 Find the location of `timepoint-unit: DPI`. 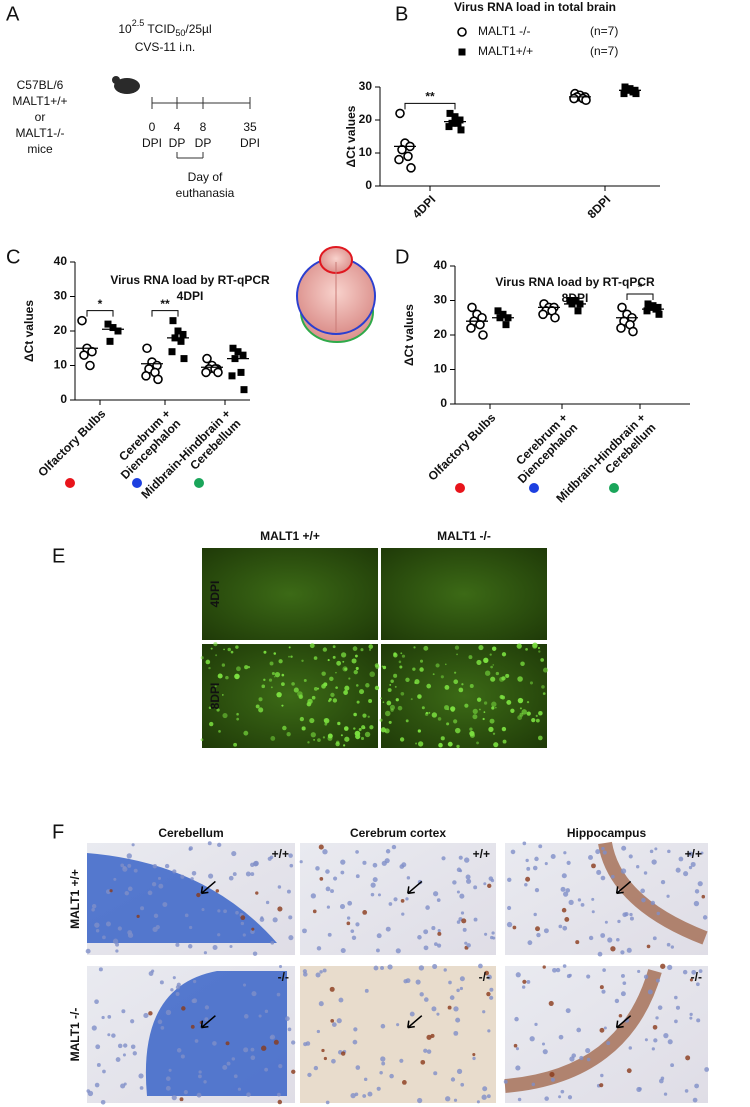

timepoint-unit: DPI is located at coordinates (152, 143).